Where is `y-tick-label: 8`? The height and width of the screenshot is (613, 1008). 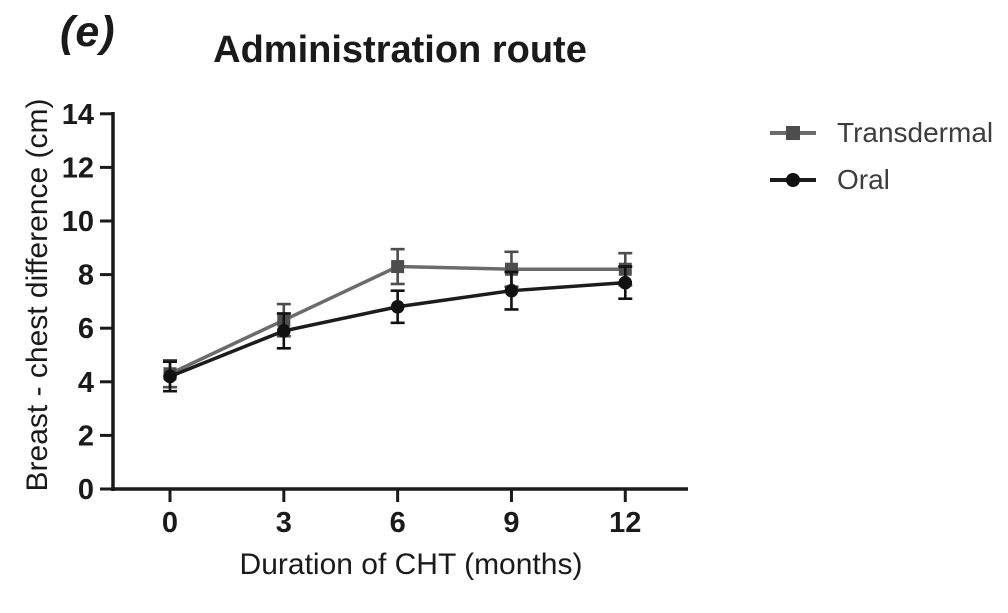
y-tick-label: 8 is located at coordinates (86, 276).